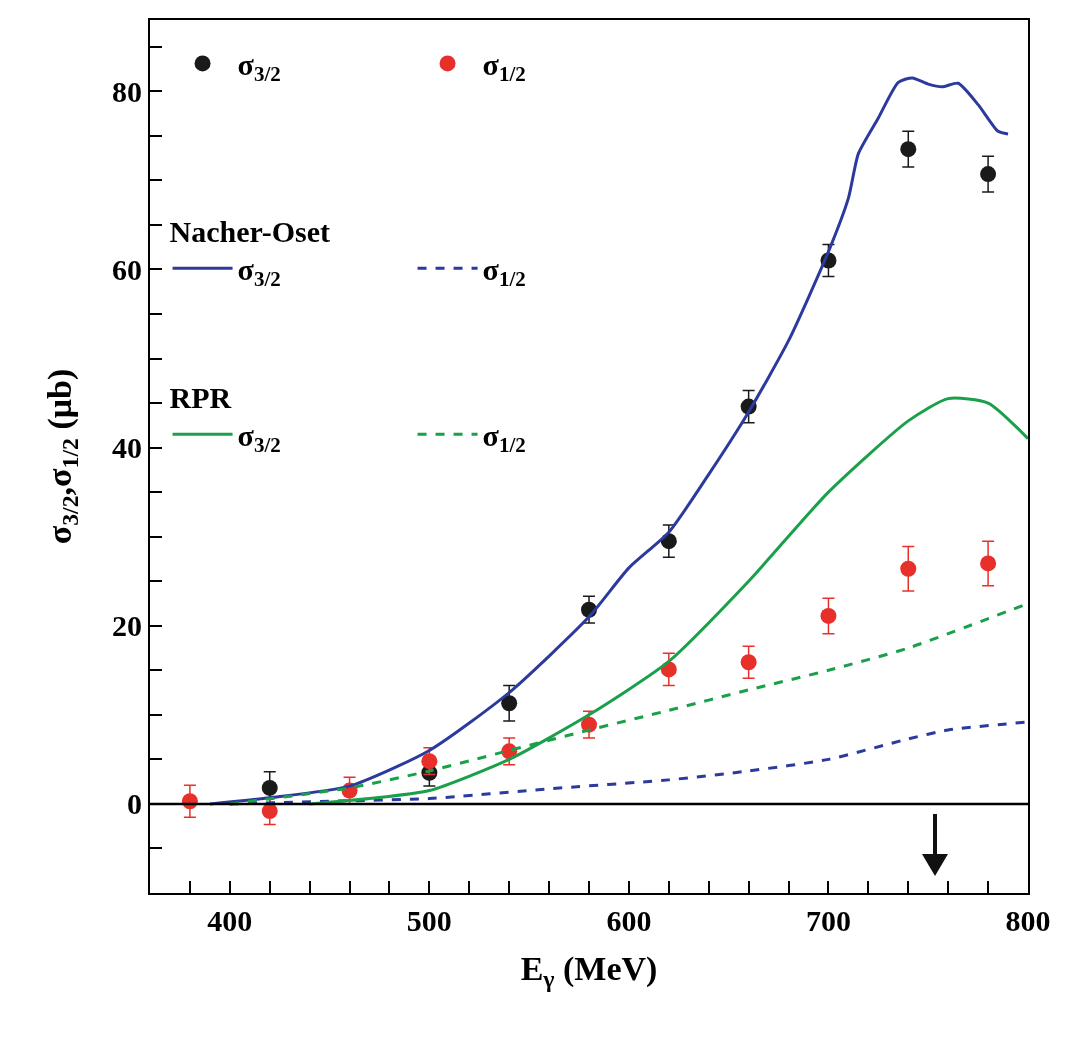 Image resolution: width=1068 pixels, height=1053 pixels. What do you see at coordinates (127, 269) in the screenshot?
I see `y-tick-label: 60` at bounding box center [127, 269].